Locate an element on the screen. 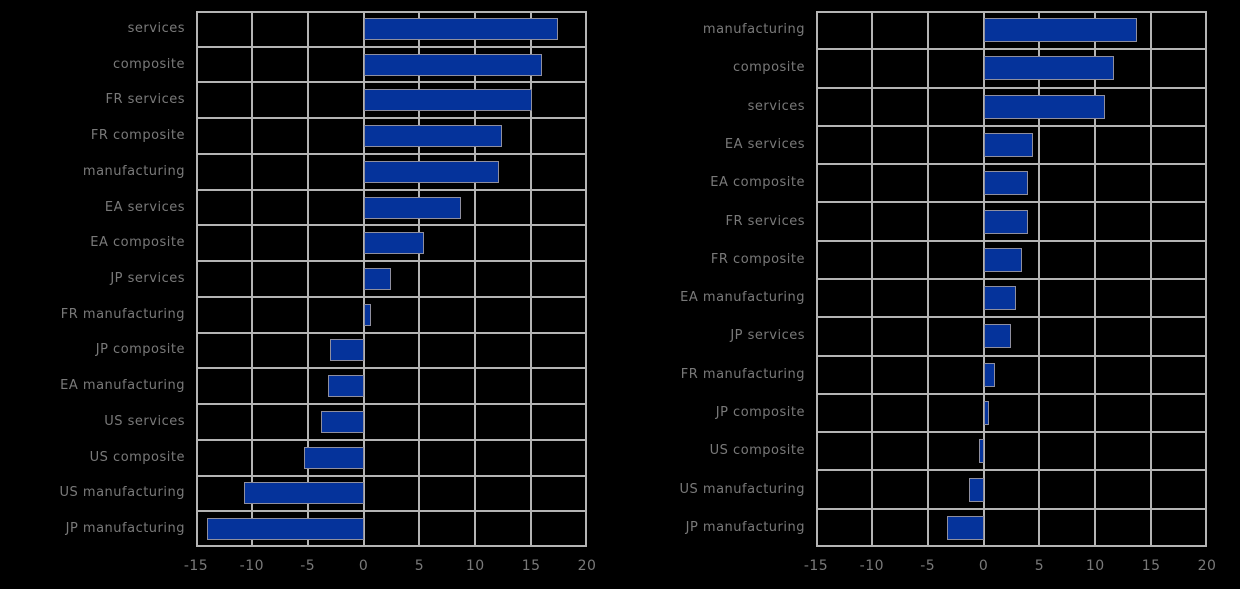 This screenshot has width=1240, height=589. category-label: US services is located at coordinates (144, 421).